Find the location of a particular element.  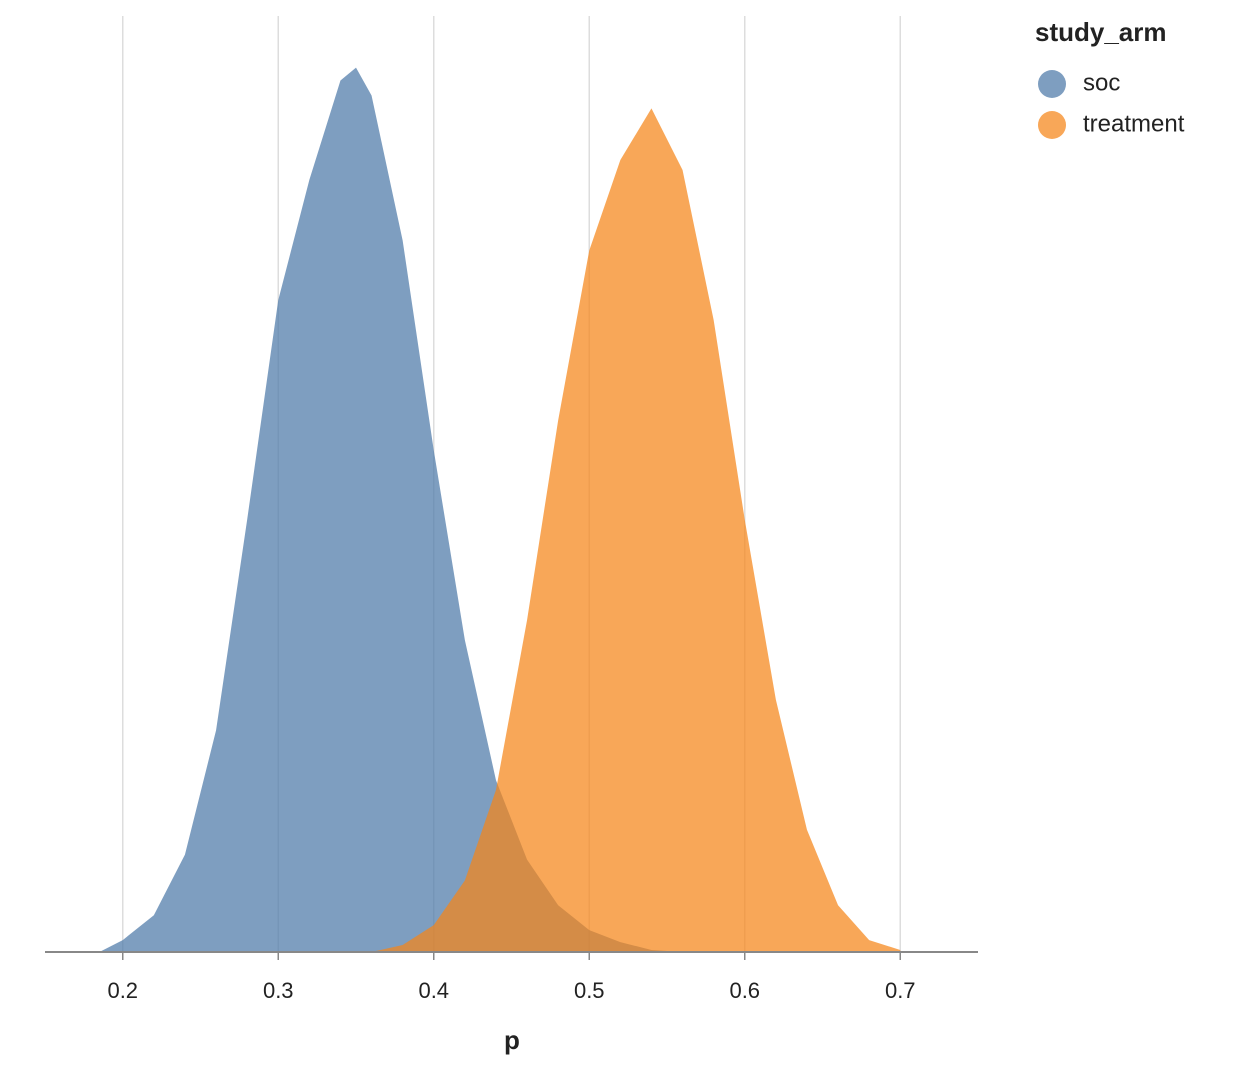

legend: study_arm soc treatment is located at coordinates (1110, 78).